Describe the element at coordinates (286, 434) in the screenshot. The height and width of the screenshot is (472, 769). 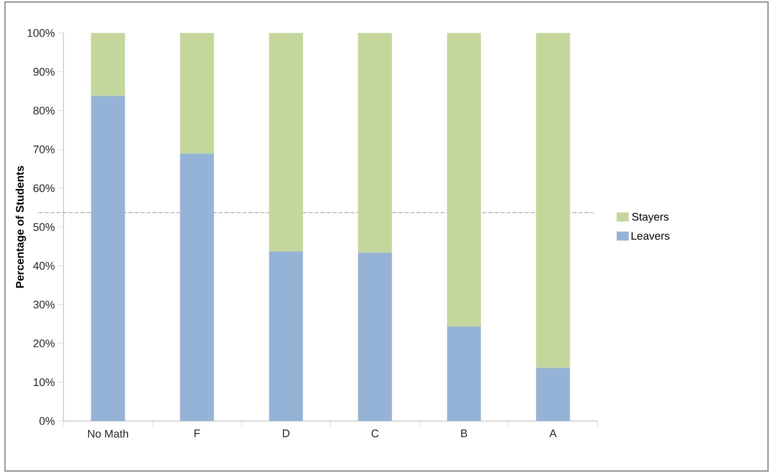
I see `x-tick-label: D` at that location.